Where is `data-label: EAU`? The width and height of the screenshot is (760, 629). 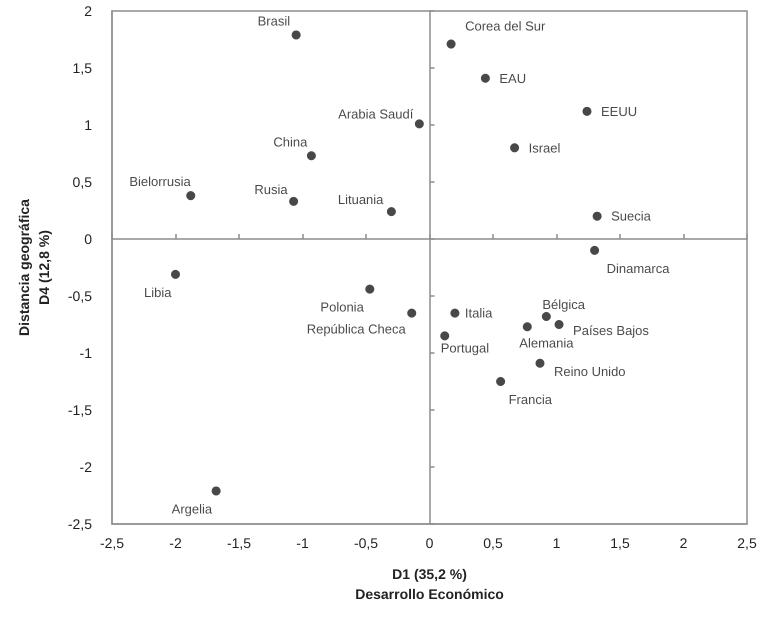
data-label: EAU is located at coordinates (512, 78).